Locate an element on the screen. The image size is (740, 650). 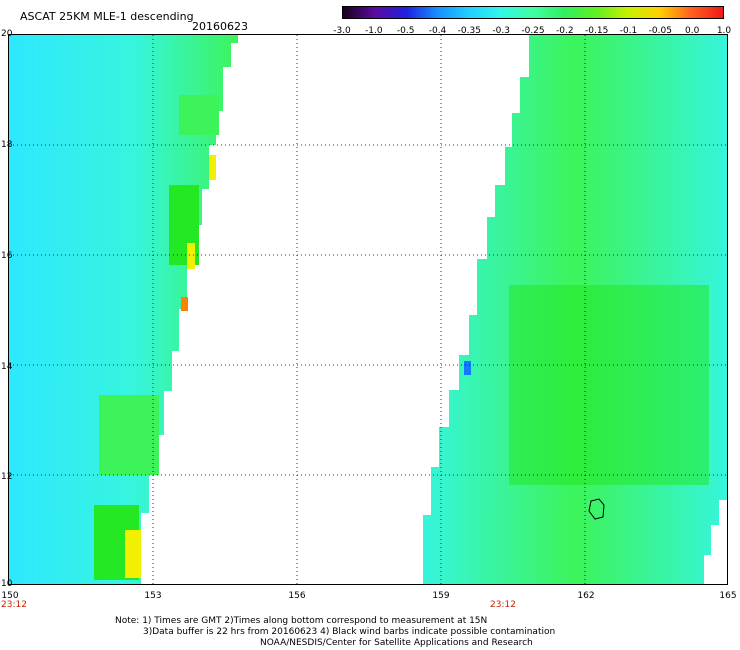
lat-label: 14 is located at coordinates (7, 367).